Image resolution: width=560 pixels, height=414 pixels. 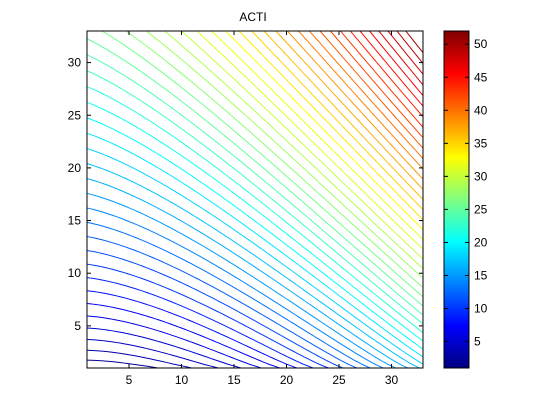 What do you see at coordinates (481, 143) in the screenshot?
I see `colorbar-tick-label: 35` at bounding box center [481, 143].